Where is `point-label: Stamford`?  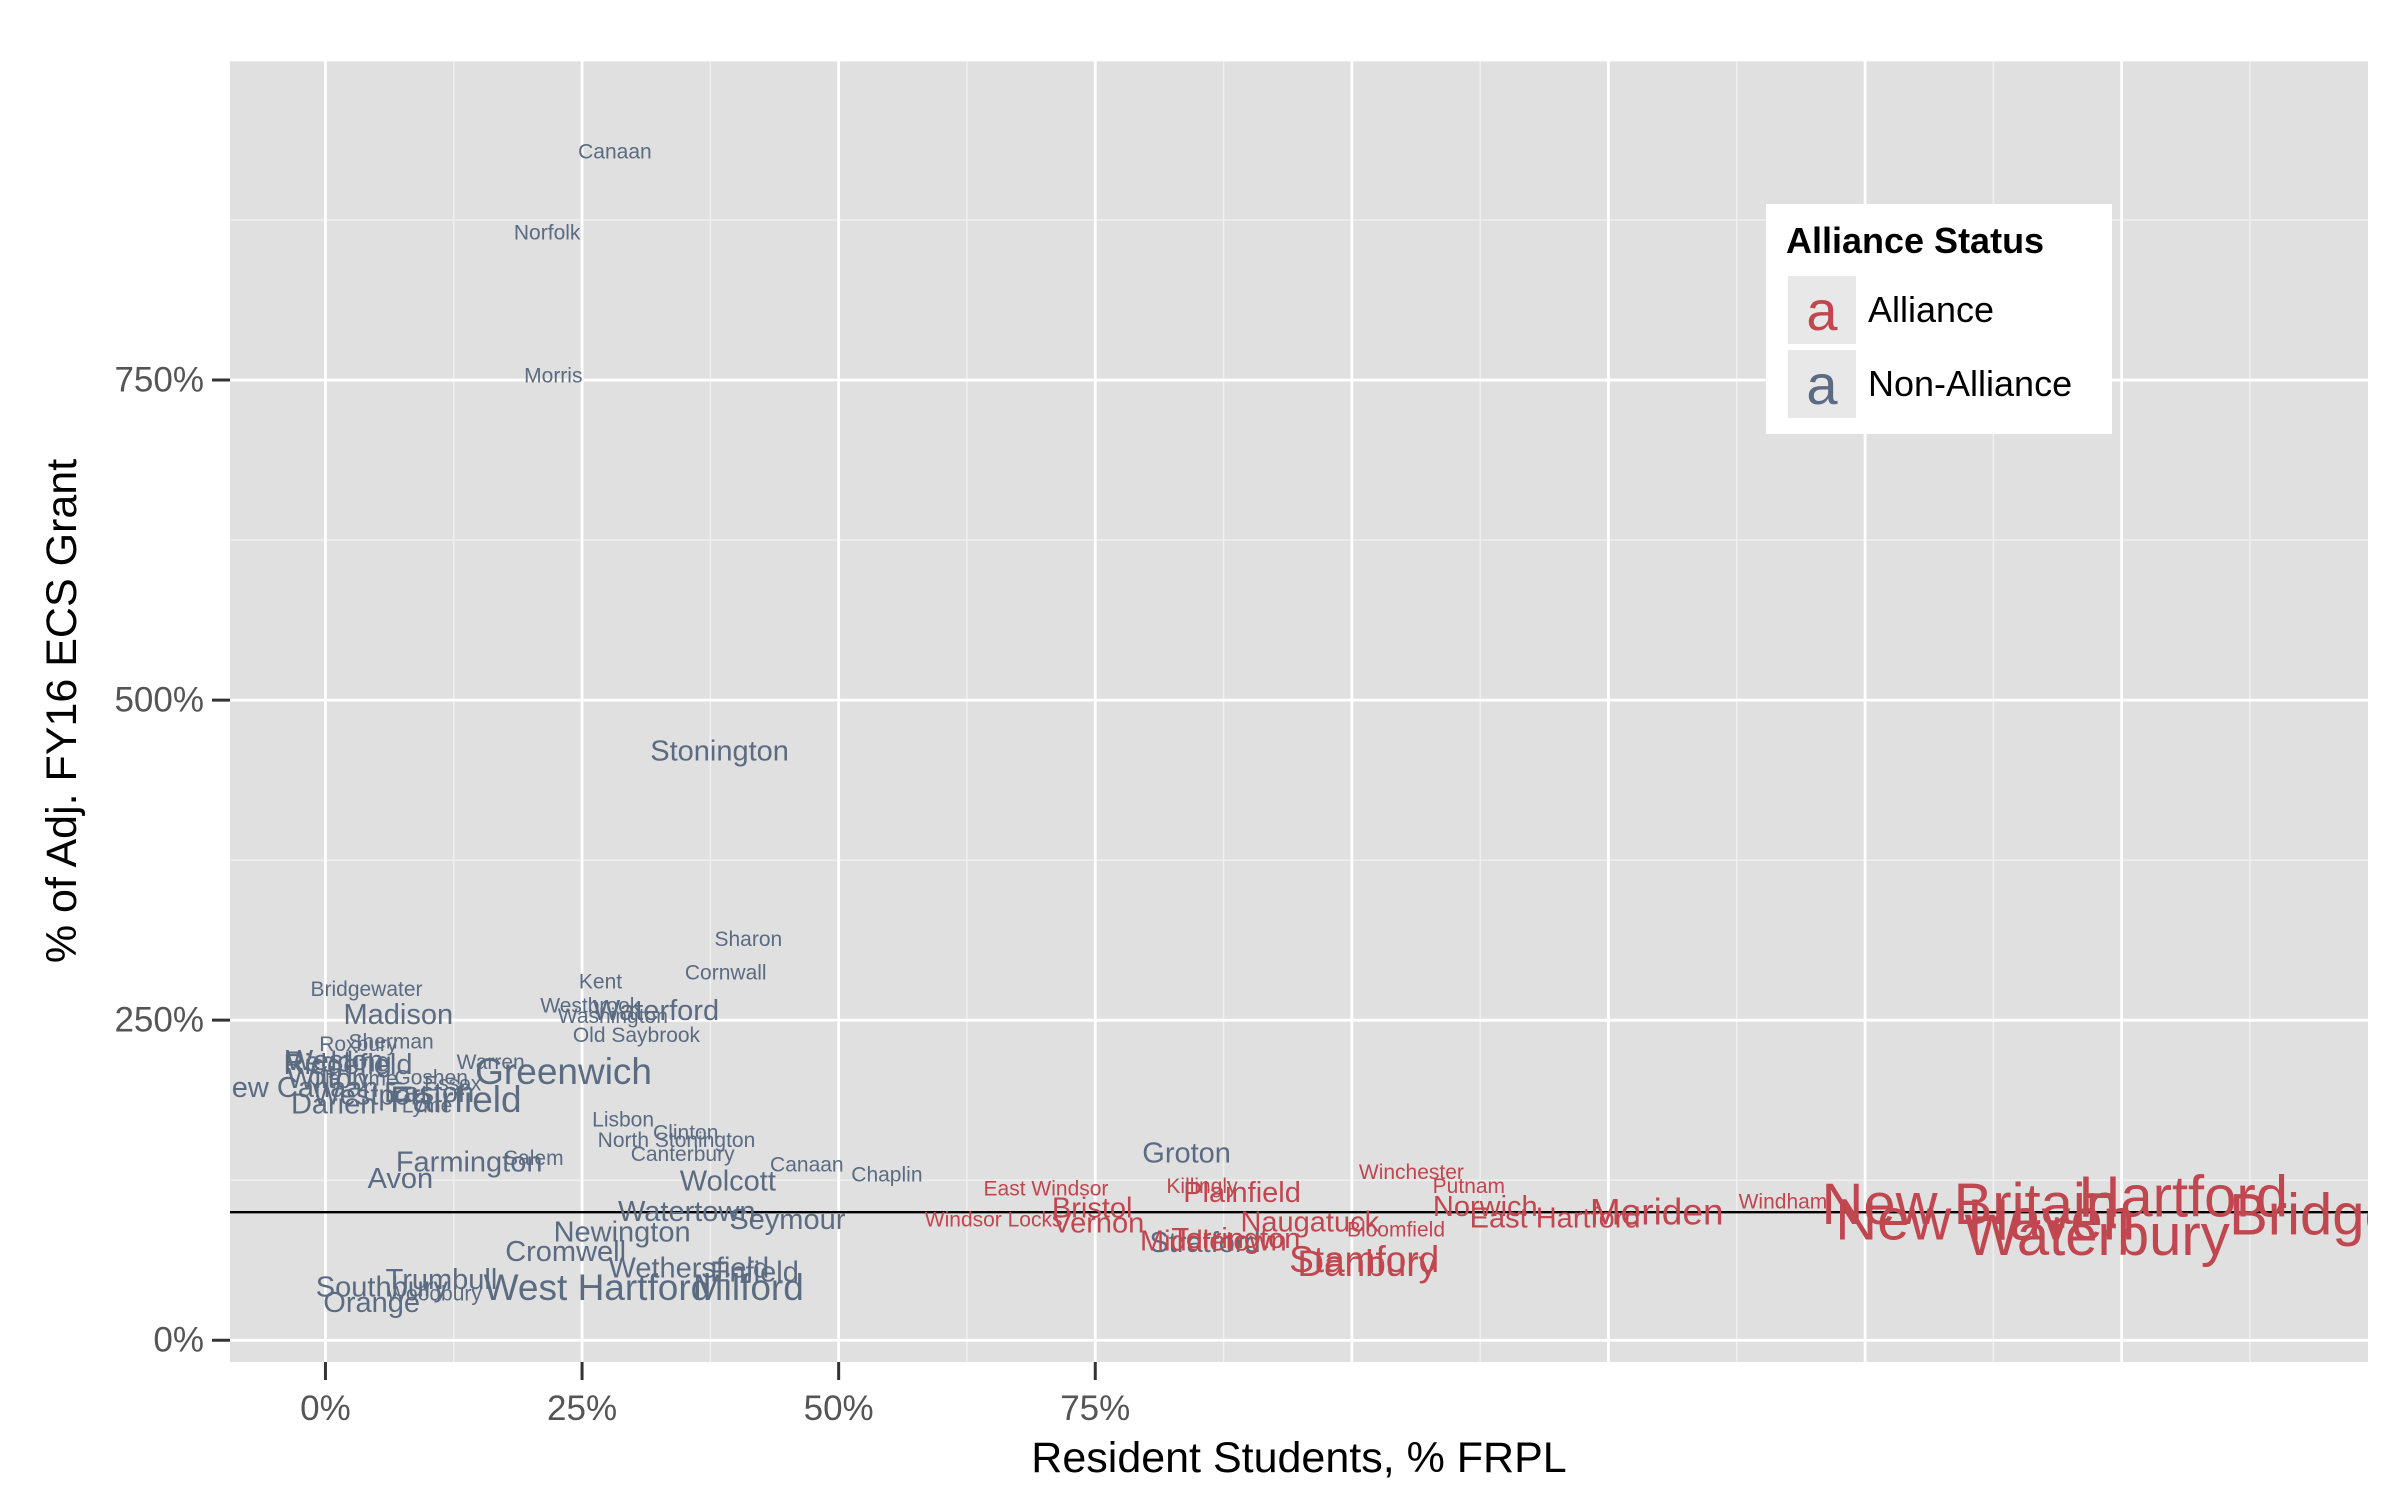 point-label: Stamford is located at coordinates (1364, 1259).